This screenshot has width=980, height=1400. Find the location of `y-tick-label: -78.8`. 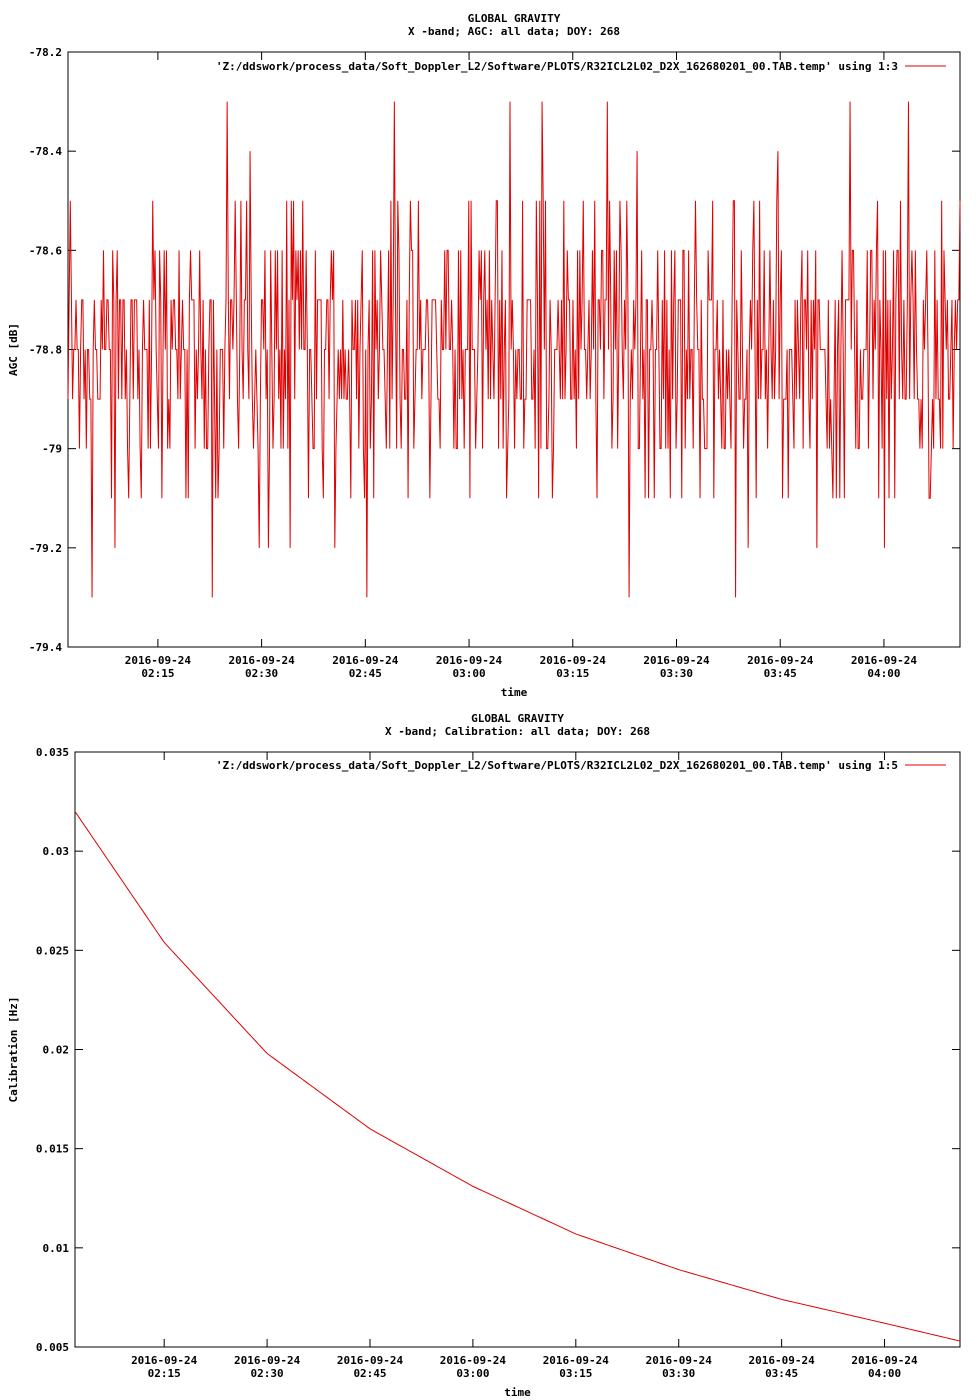

y-tick-label: -78.8 is located at coordinates (45, 350).